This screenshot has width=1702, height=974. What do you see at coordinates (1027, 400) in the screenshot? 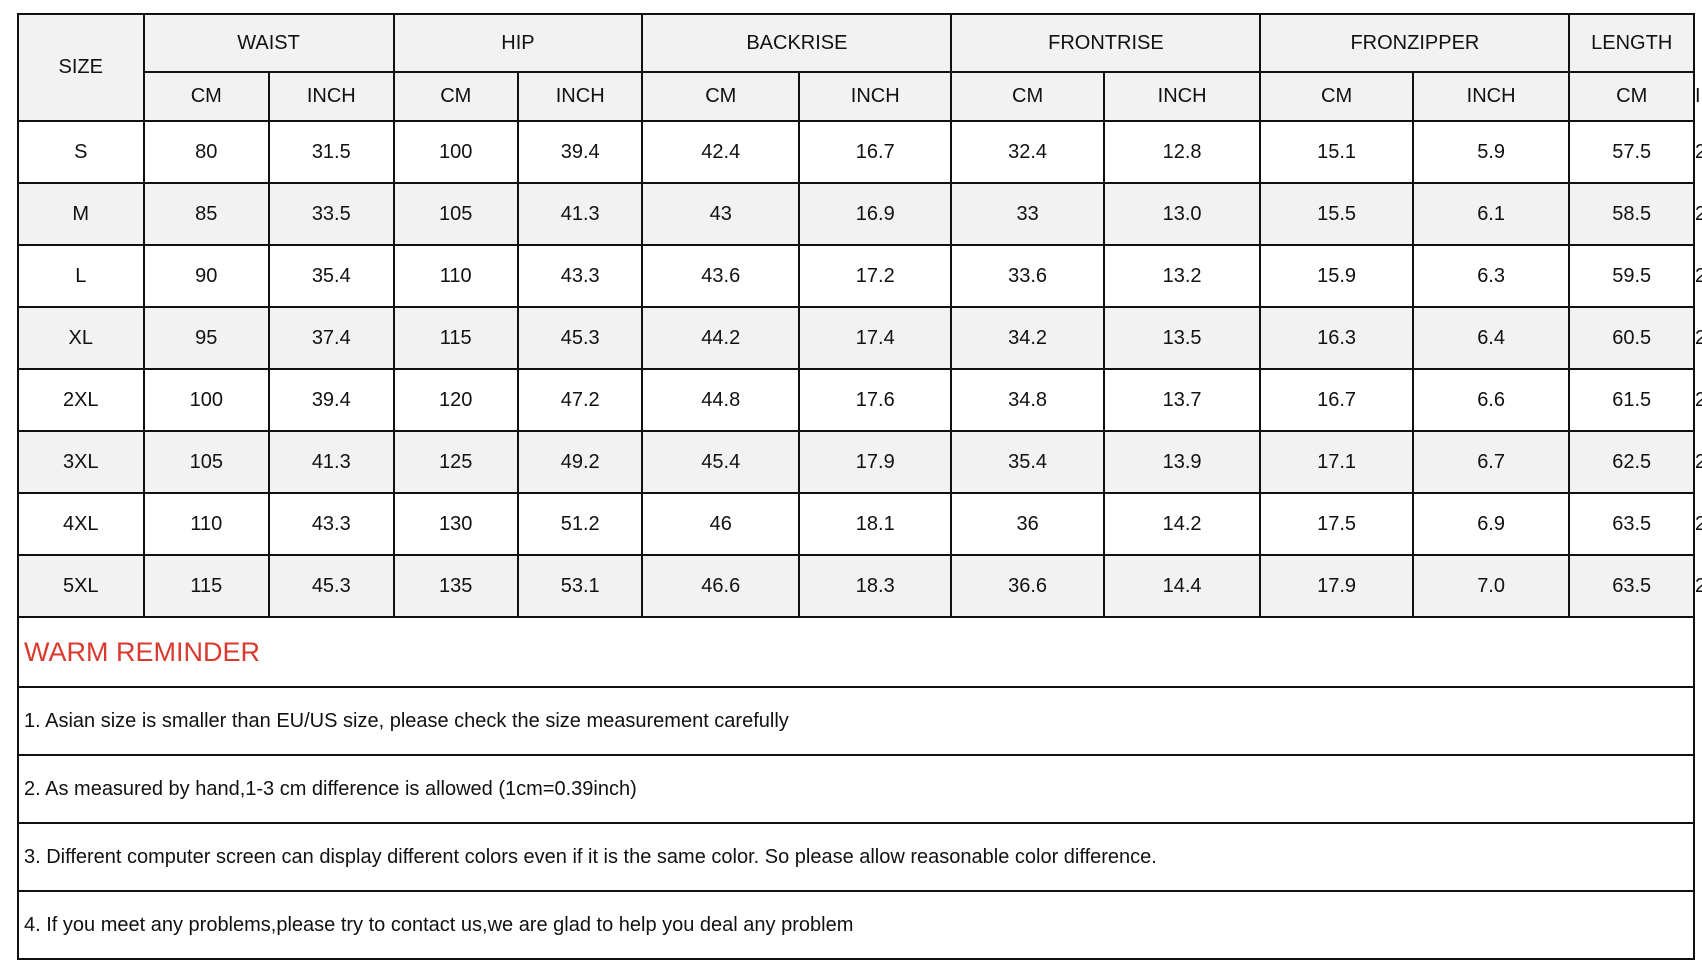
I see `value-cell: 34.8` at bounding box center [1027, 400].